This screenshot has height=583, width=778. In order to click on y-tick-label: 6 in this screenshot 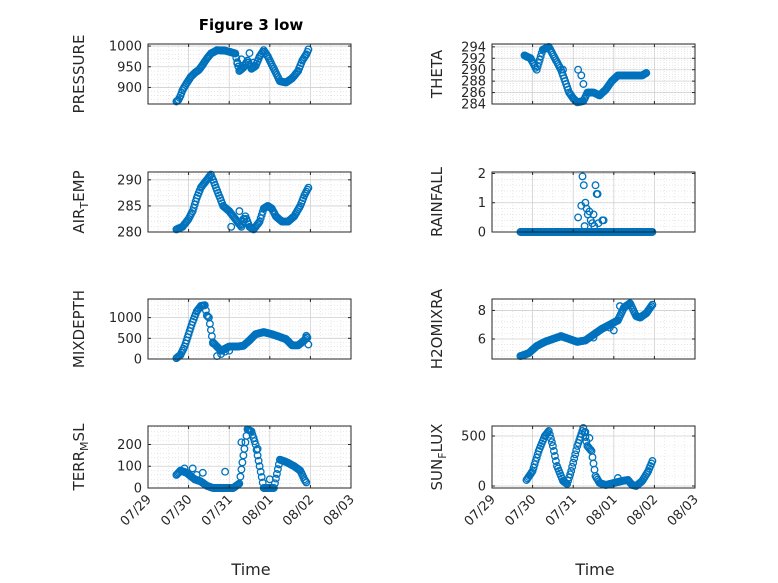, I will do `click(482, 340)`.